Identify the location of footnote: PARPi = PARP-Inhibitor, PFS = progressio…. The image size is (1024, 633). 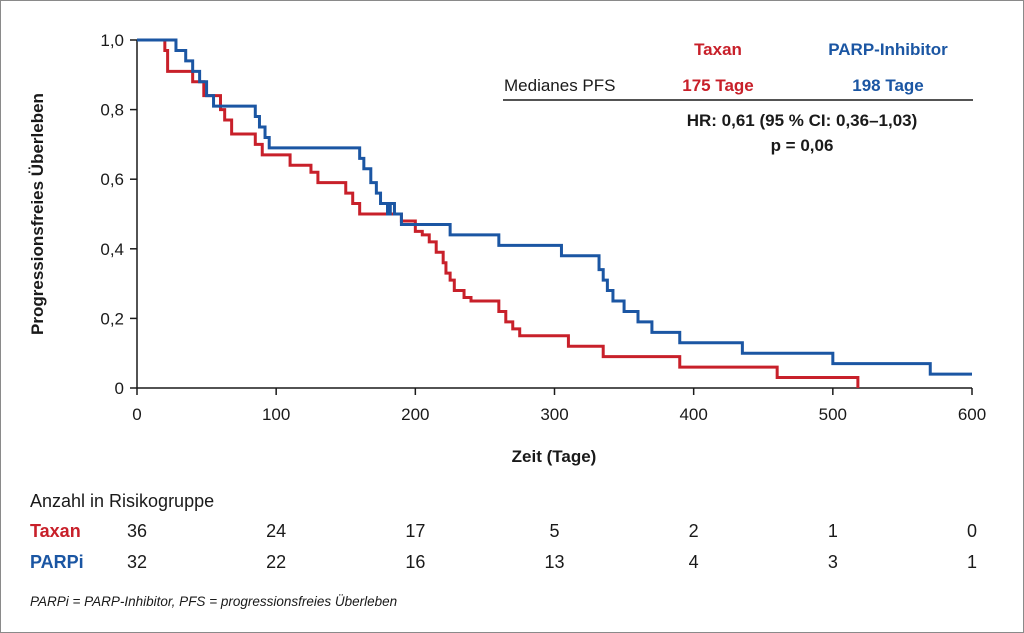
(214, 601).